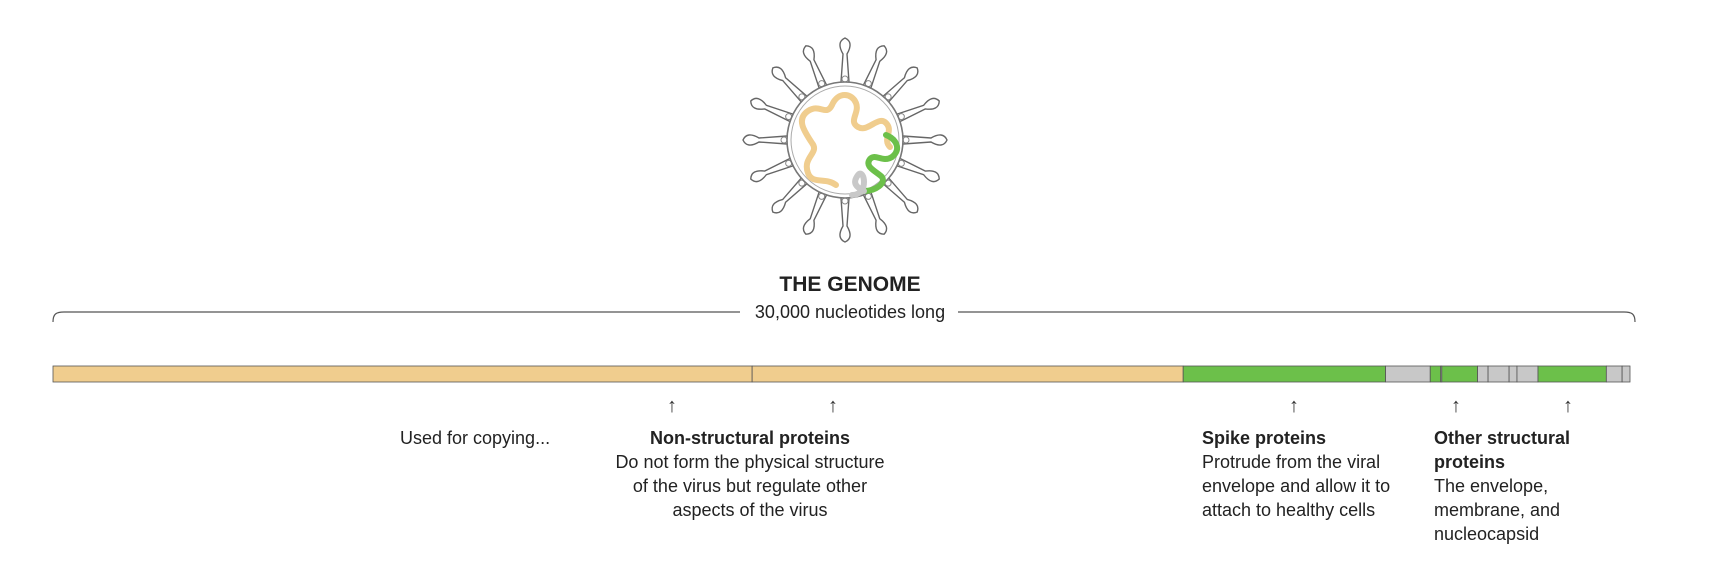 This screenshot has width=1709, height=586. What do you see at coordinates (749, 438) in the screenshot?
I see `non-structural-heading: Non-structural proteins` at bounding box center [749, 438].